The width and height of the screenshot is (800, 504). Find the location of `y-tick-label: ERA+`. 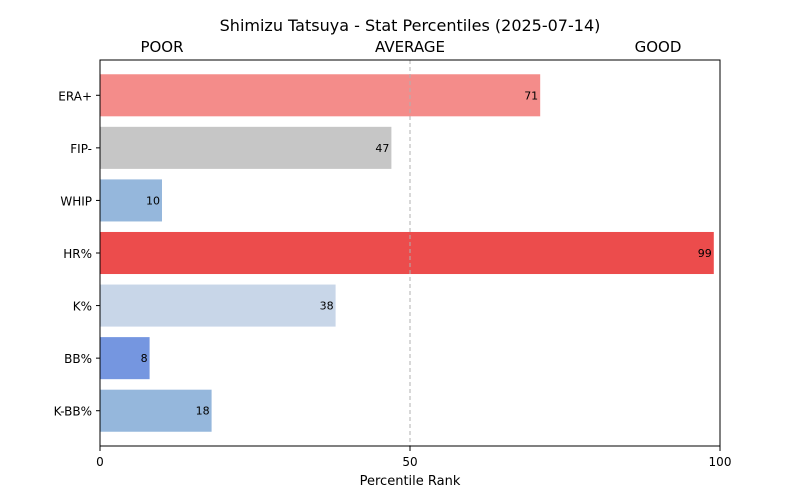

y-tick-label: ERA+ is located at coordinates (75, 96).